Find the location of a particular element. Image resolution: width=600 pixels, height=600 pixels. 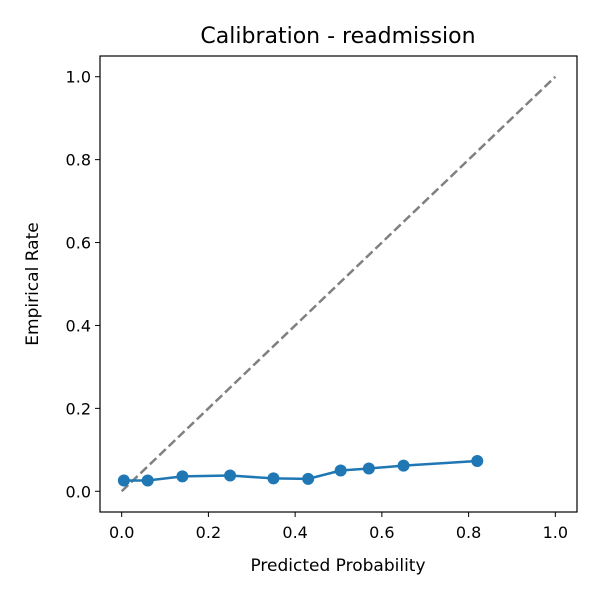

y-tick-label: 0.8 is located at coordinates (78, 160).